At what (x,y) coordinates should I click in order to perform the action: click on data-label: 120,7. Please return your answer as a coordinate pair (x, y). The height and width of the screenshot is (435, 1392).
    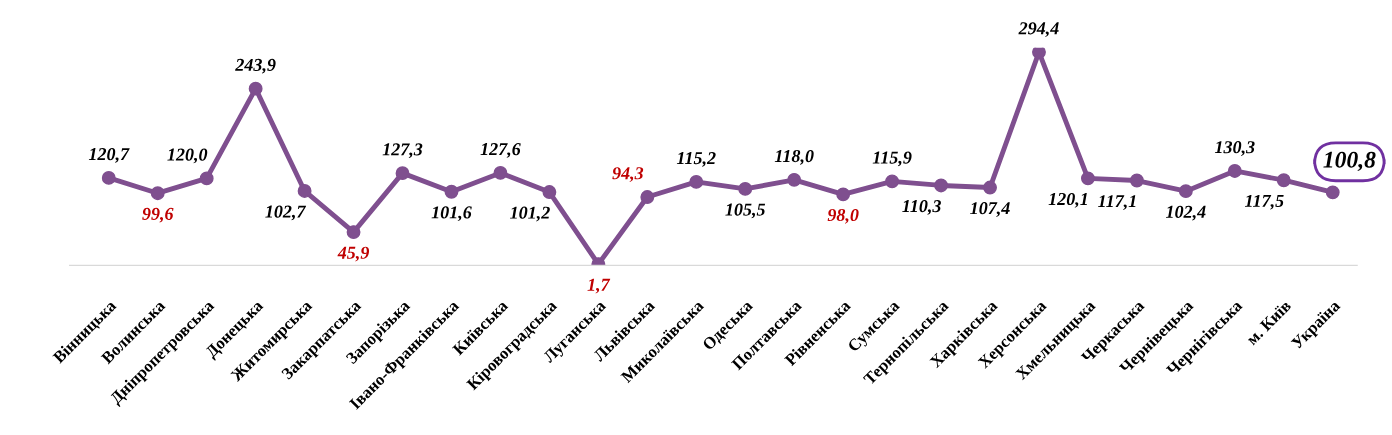
    Looking at the image, I should click on (109, 155).